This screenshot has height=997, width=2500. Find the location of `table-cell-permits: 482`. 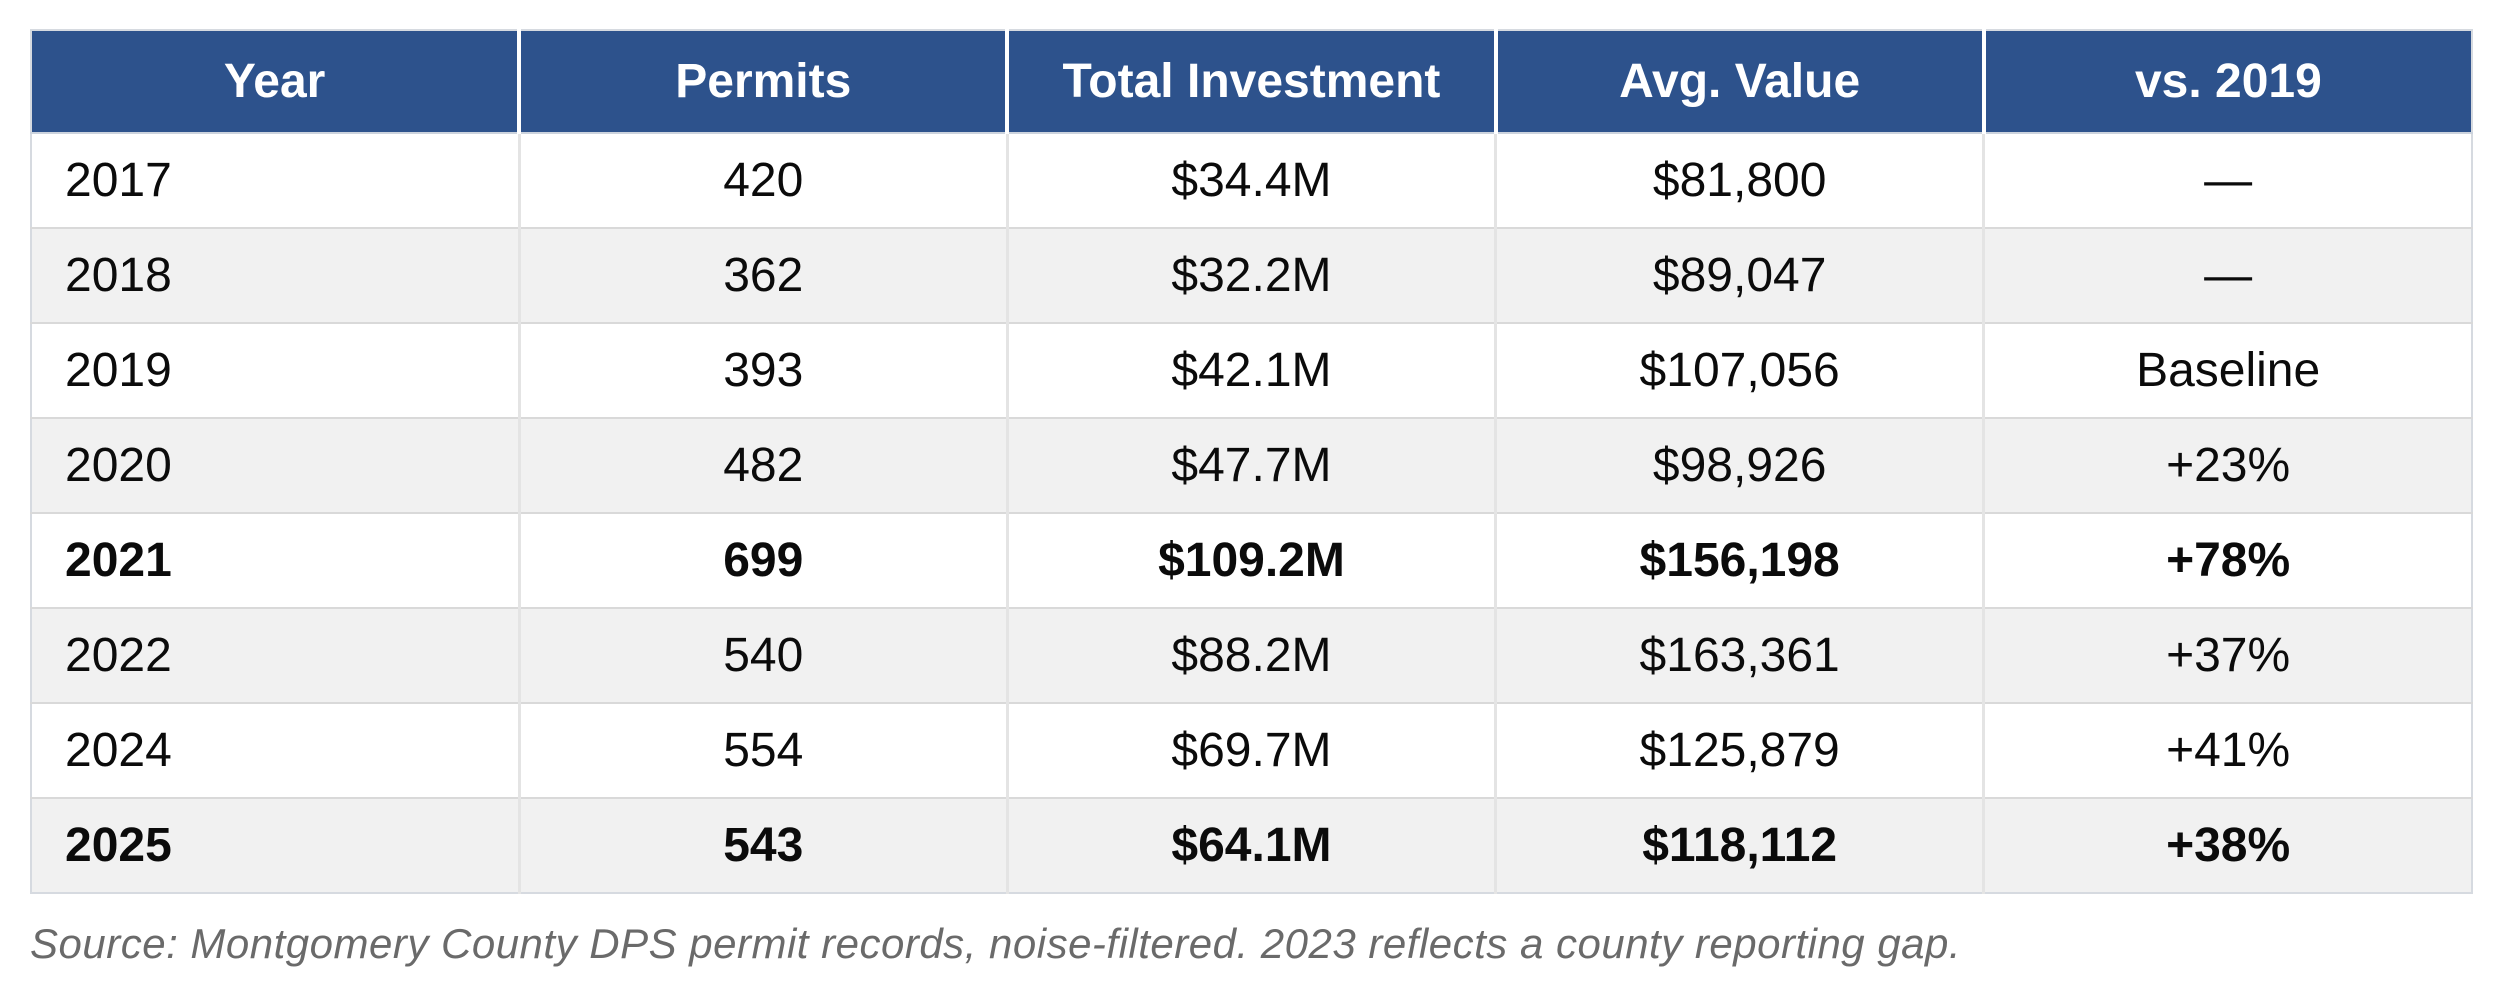

table-cell-permits: 482 is located at coordinates (764, 465).